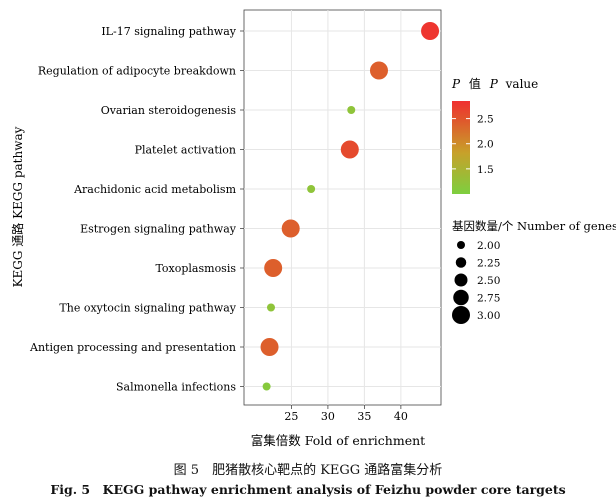  I want to click on y-tick-label: IL-17 signaling pathway, so click(168, 31).